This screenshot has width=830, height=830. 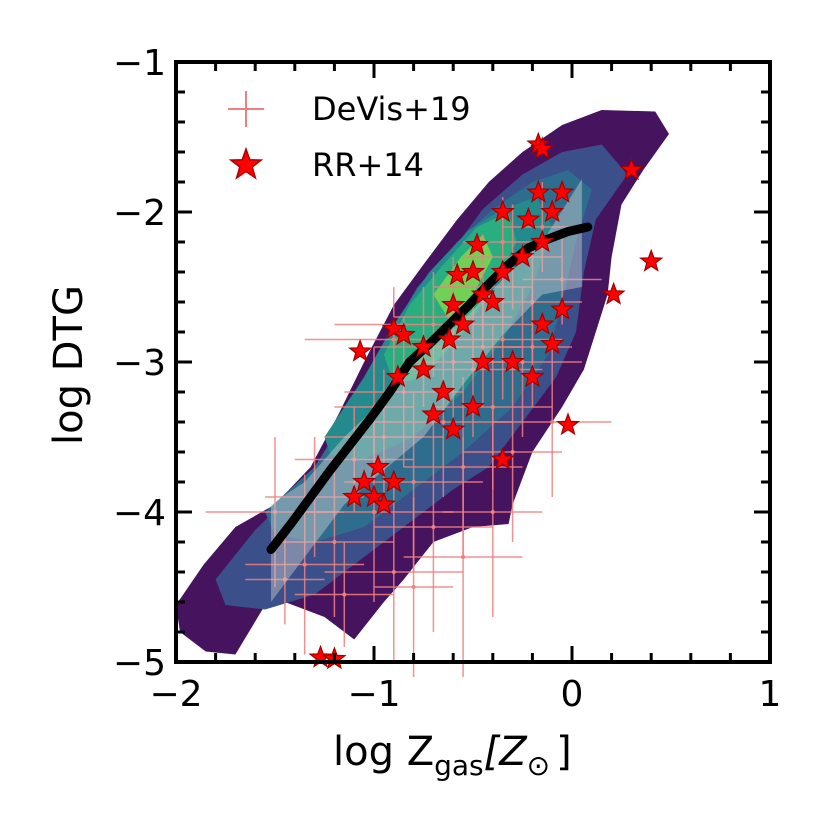 I want to click on x-axis-label-bracket-open: [Z, so click(x=506, y=752).